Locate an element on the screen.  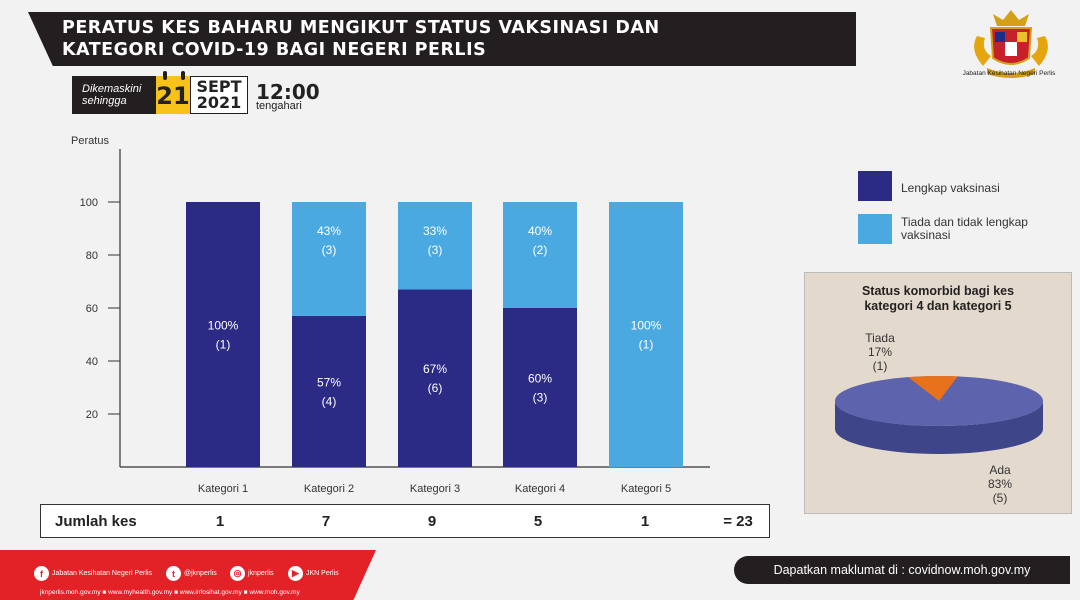
x-tick-label: Kategori 2 is located at coordinates (329, 489).